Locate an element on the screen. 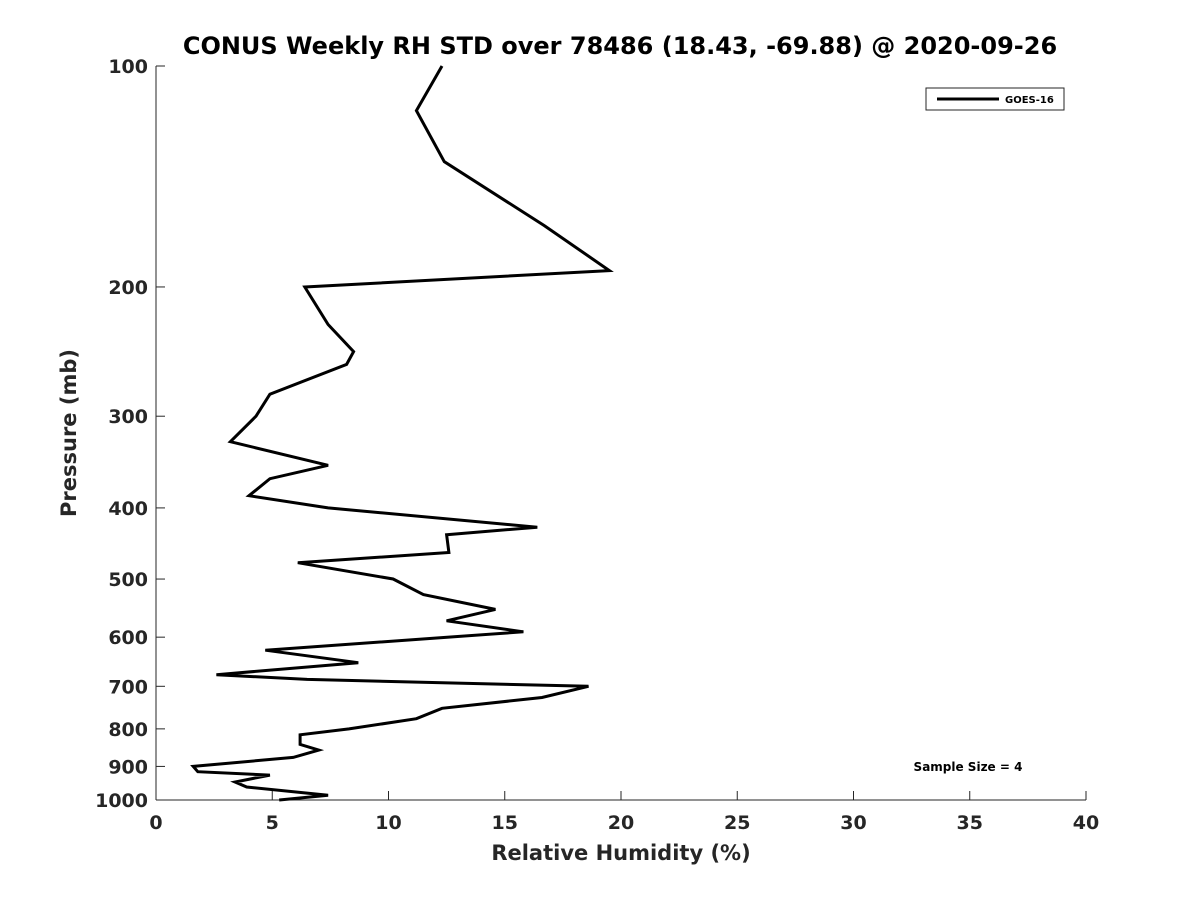 This screenshot has height=900, width=1200. x-tick-label: 15 is located at coordinates (505, 823).